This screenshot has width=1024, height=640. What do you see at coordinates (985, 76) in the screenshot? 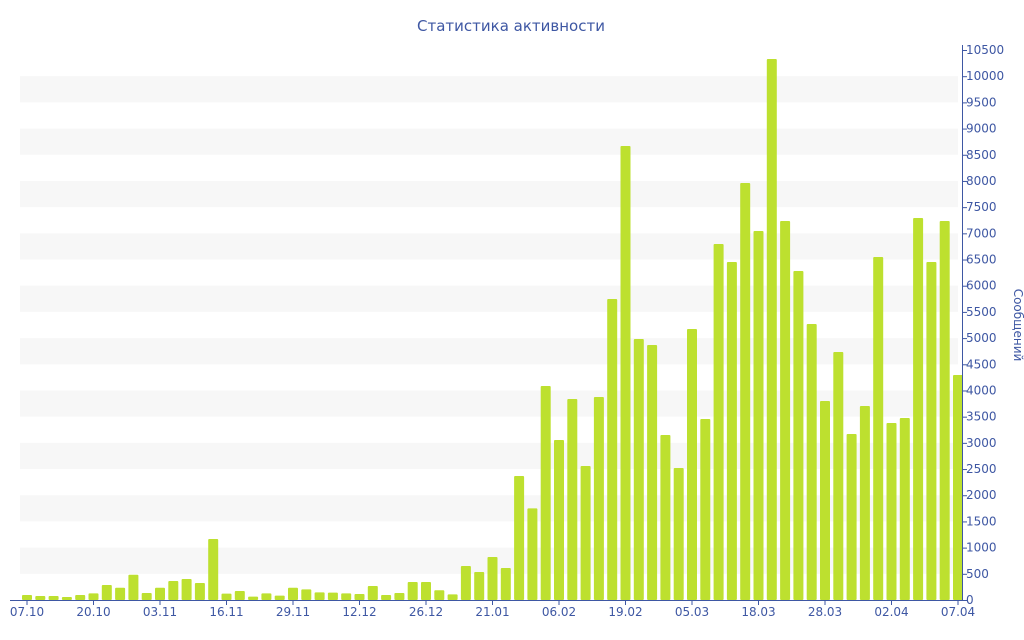
I see `y-tick-label: 10000` at bounding box center [985, 76].